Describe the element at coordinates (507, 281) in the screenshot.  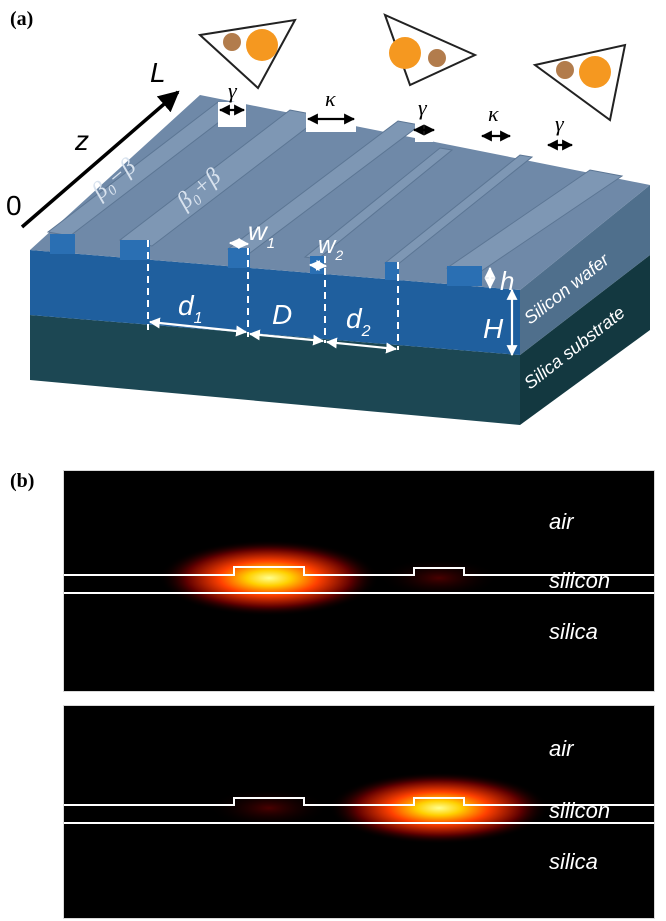
I see `h-label: h` at that location.